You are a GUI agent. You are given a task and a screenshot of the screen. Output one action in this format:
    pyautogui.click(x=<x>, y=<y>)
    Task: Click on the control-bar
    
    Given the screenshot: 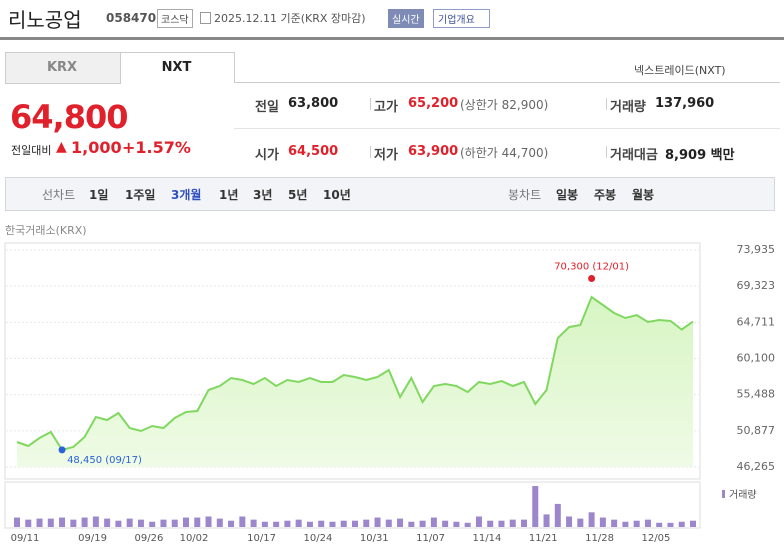 What is the action you would take?
    pyautogui.click(x=390, y=194)
    